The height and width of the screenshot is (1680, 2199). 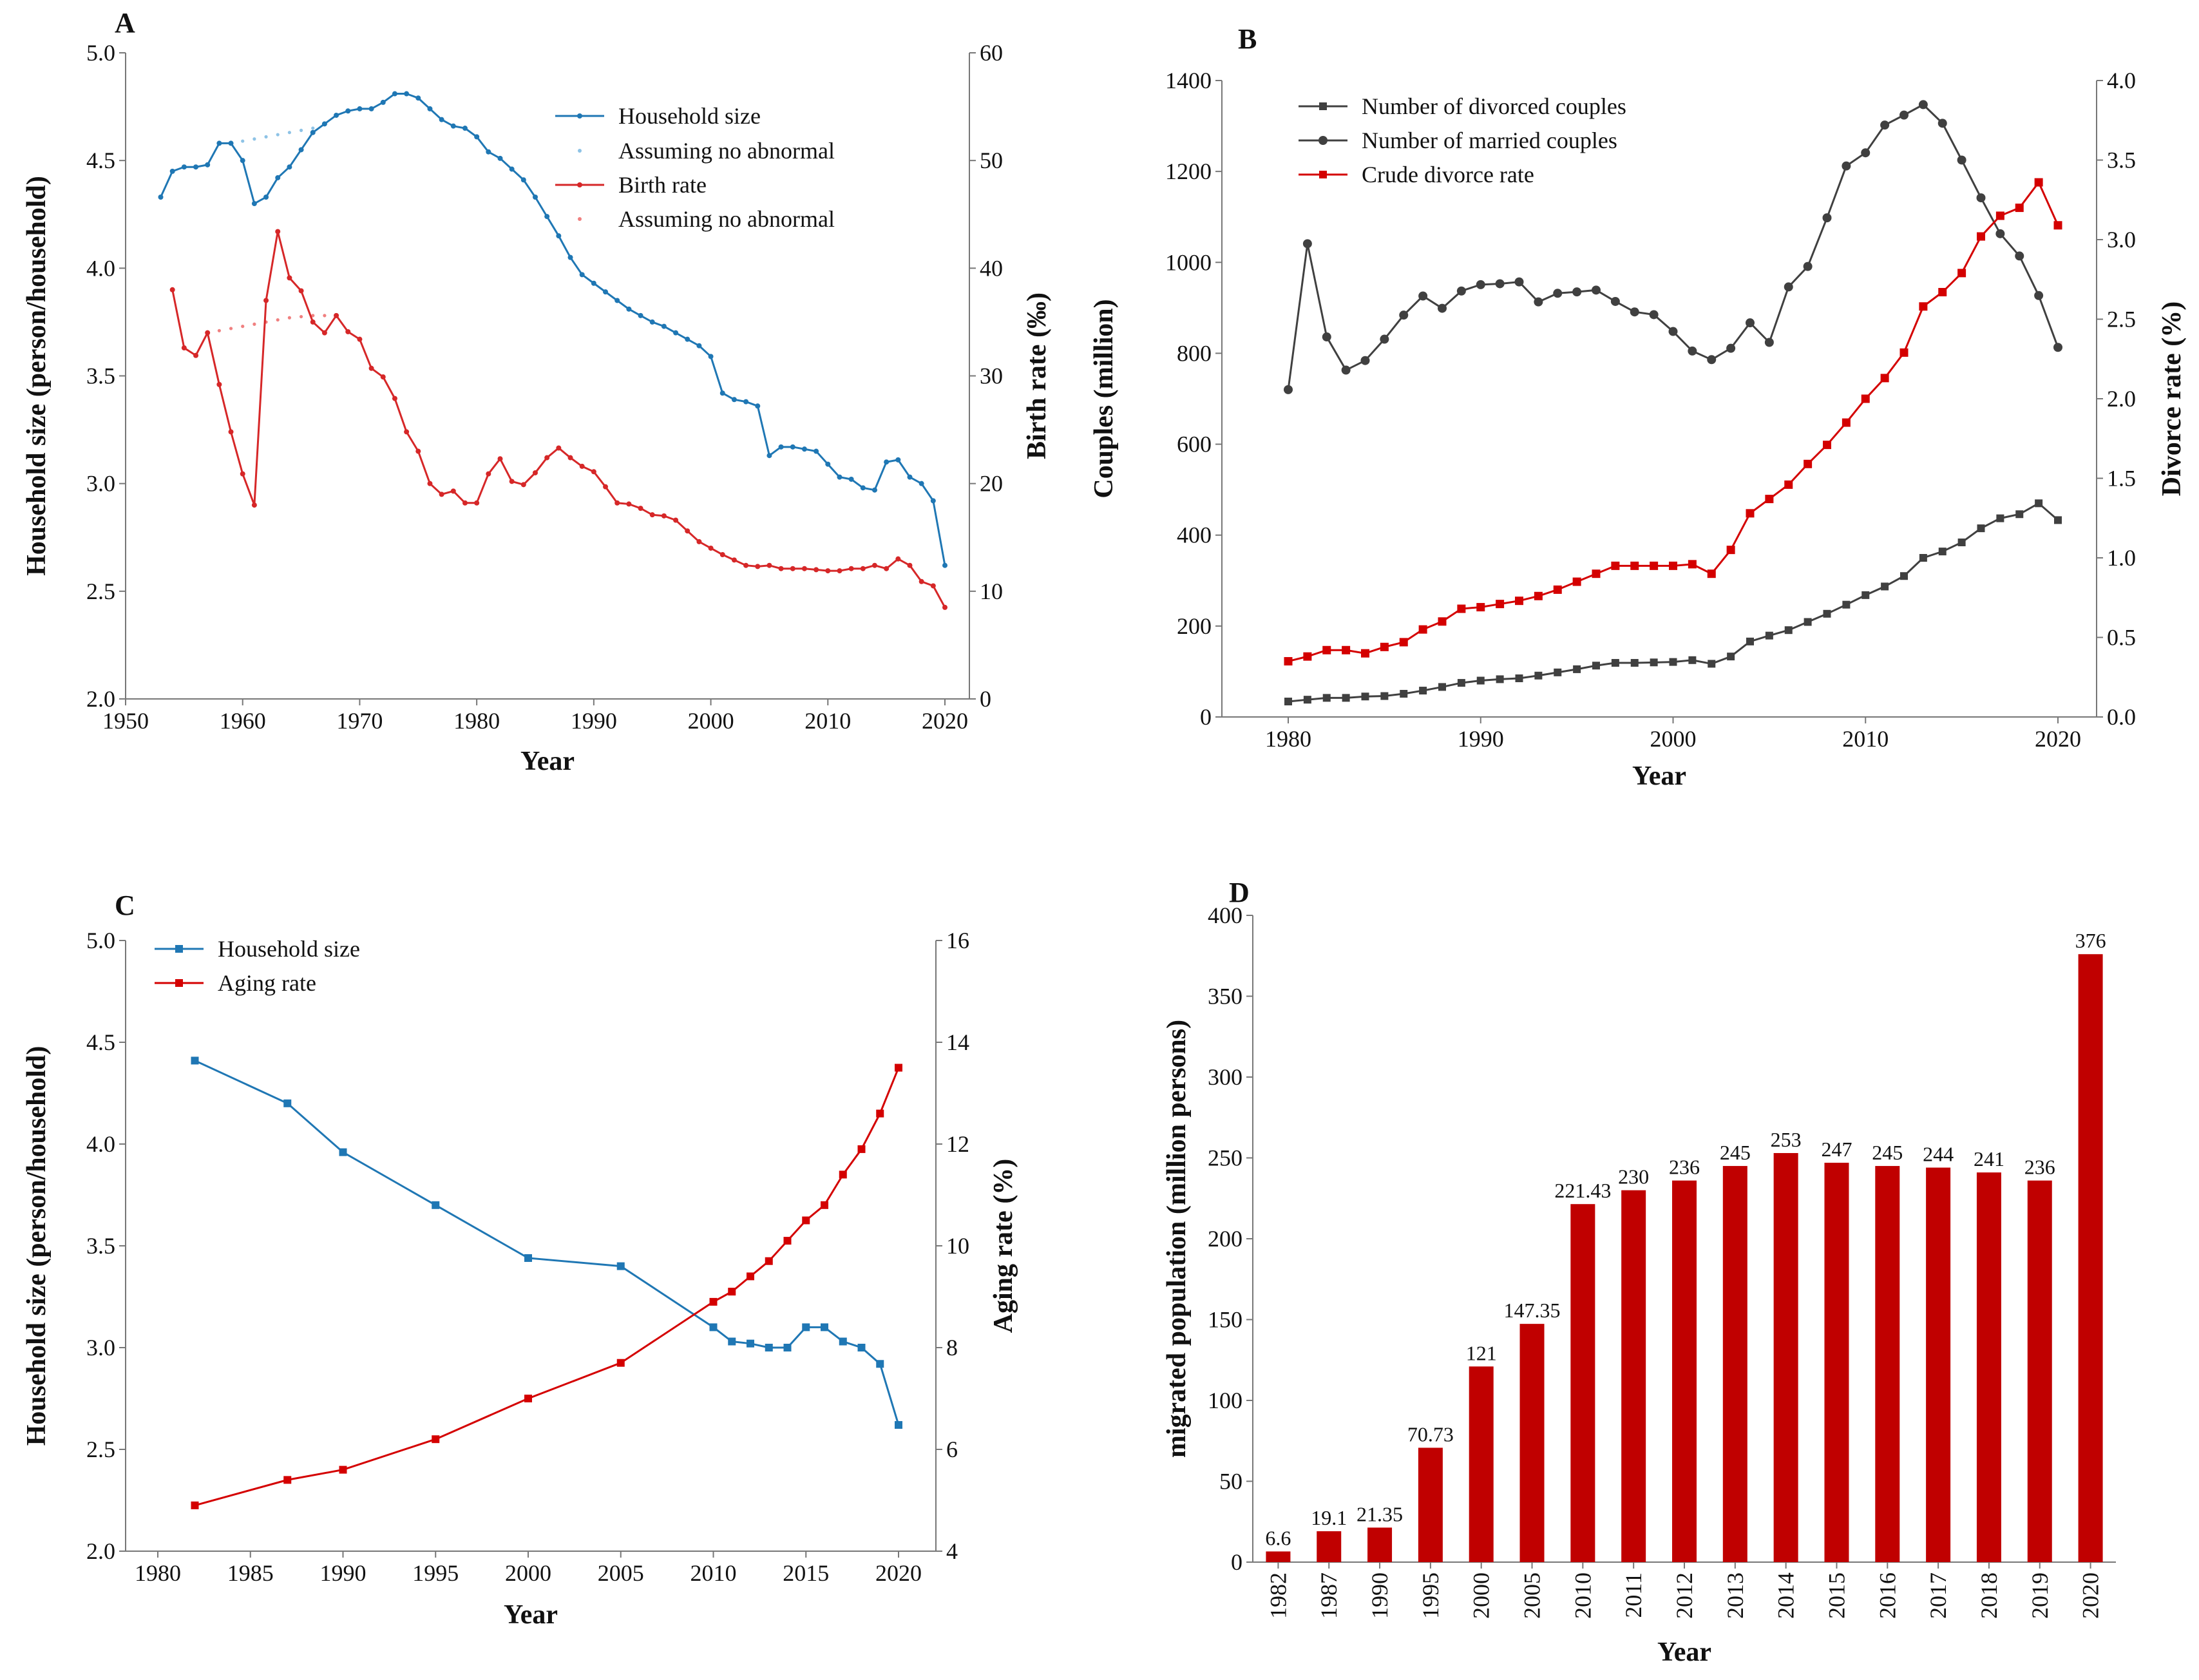 What do you see at coordinates (1278, 1537) in the screenshot?
I see `bar-value-label: 6.6` at bounding box center [1278, 1537].